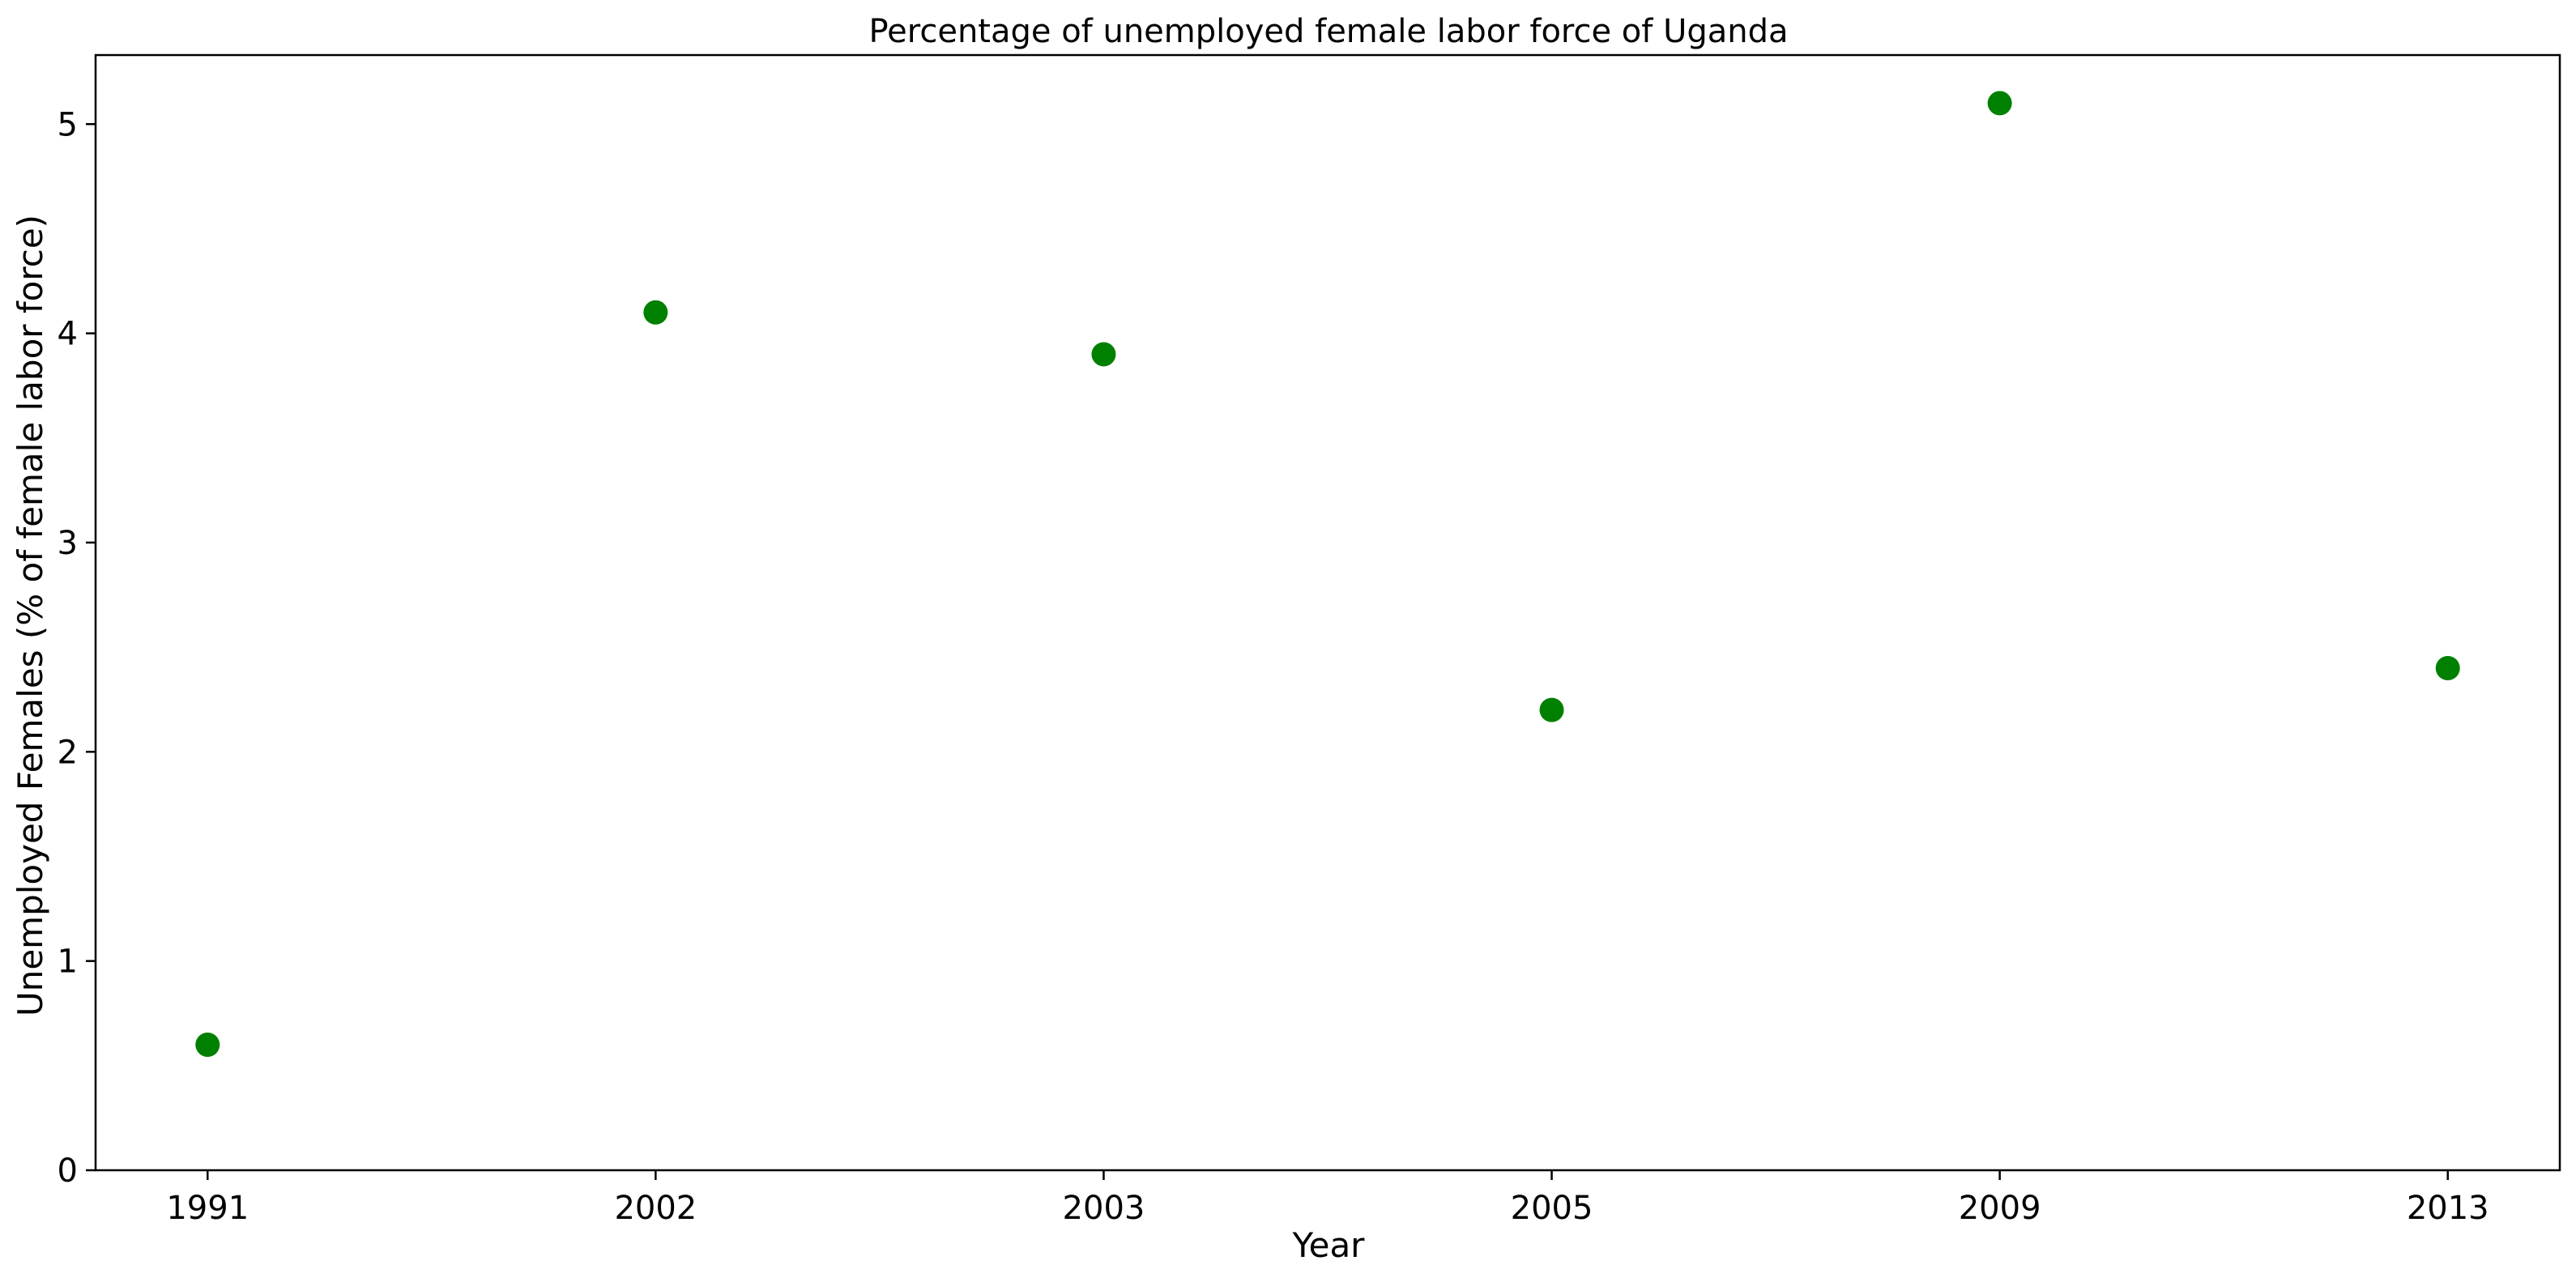 The image size is (2576, 1282). Describe the element at coordinates (1329, 1245) in the screenshot. I see `x-axis-label: Year` at that location.